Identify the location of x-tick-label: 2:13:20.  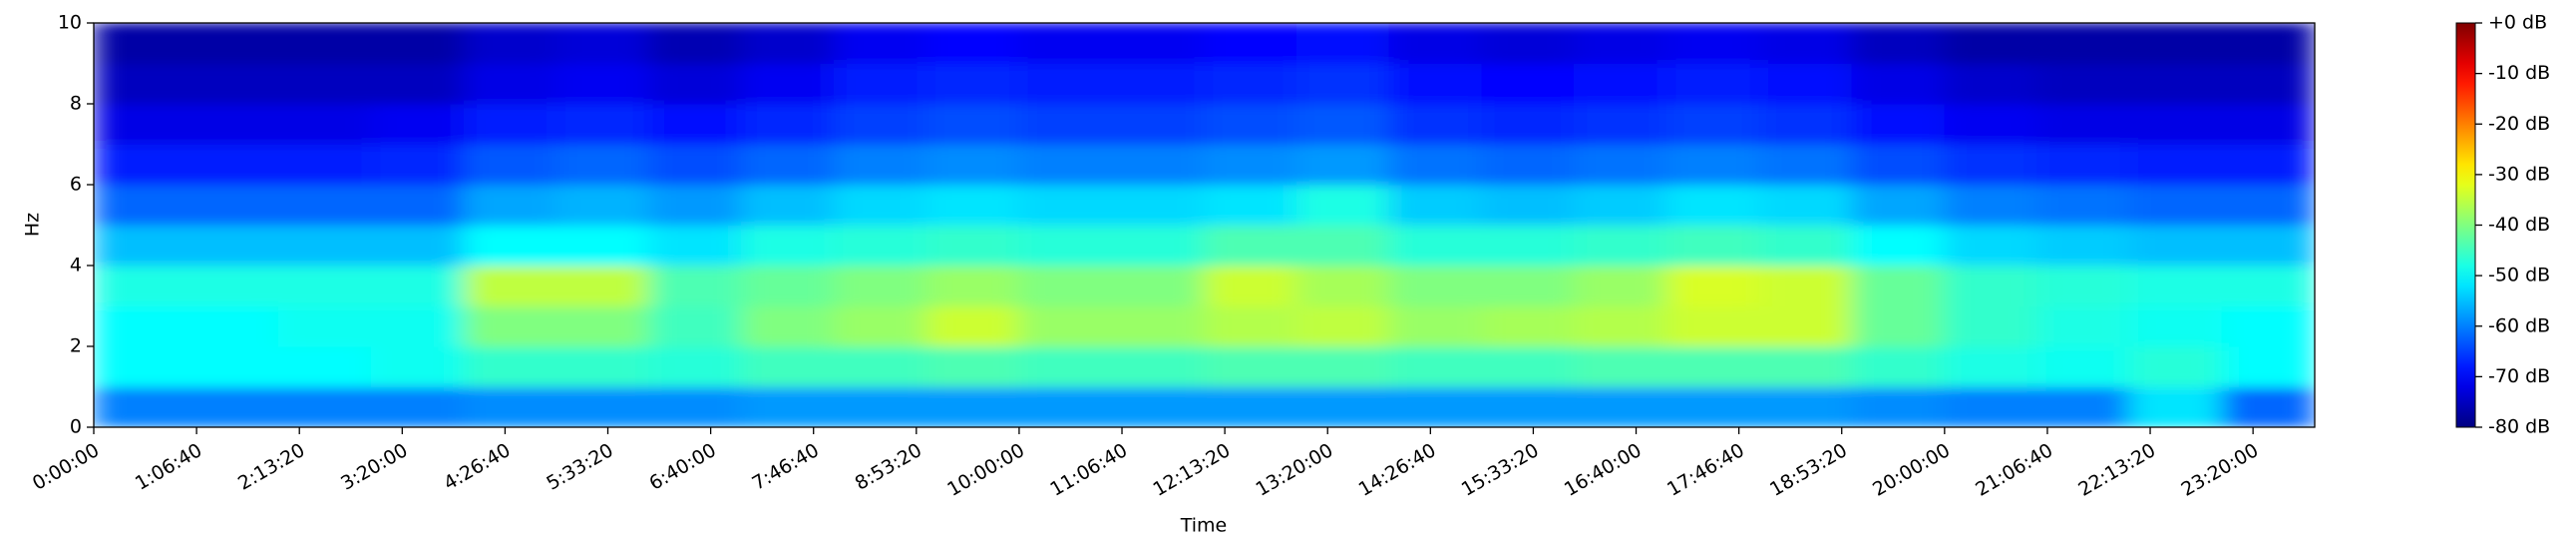
(271, 467).